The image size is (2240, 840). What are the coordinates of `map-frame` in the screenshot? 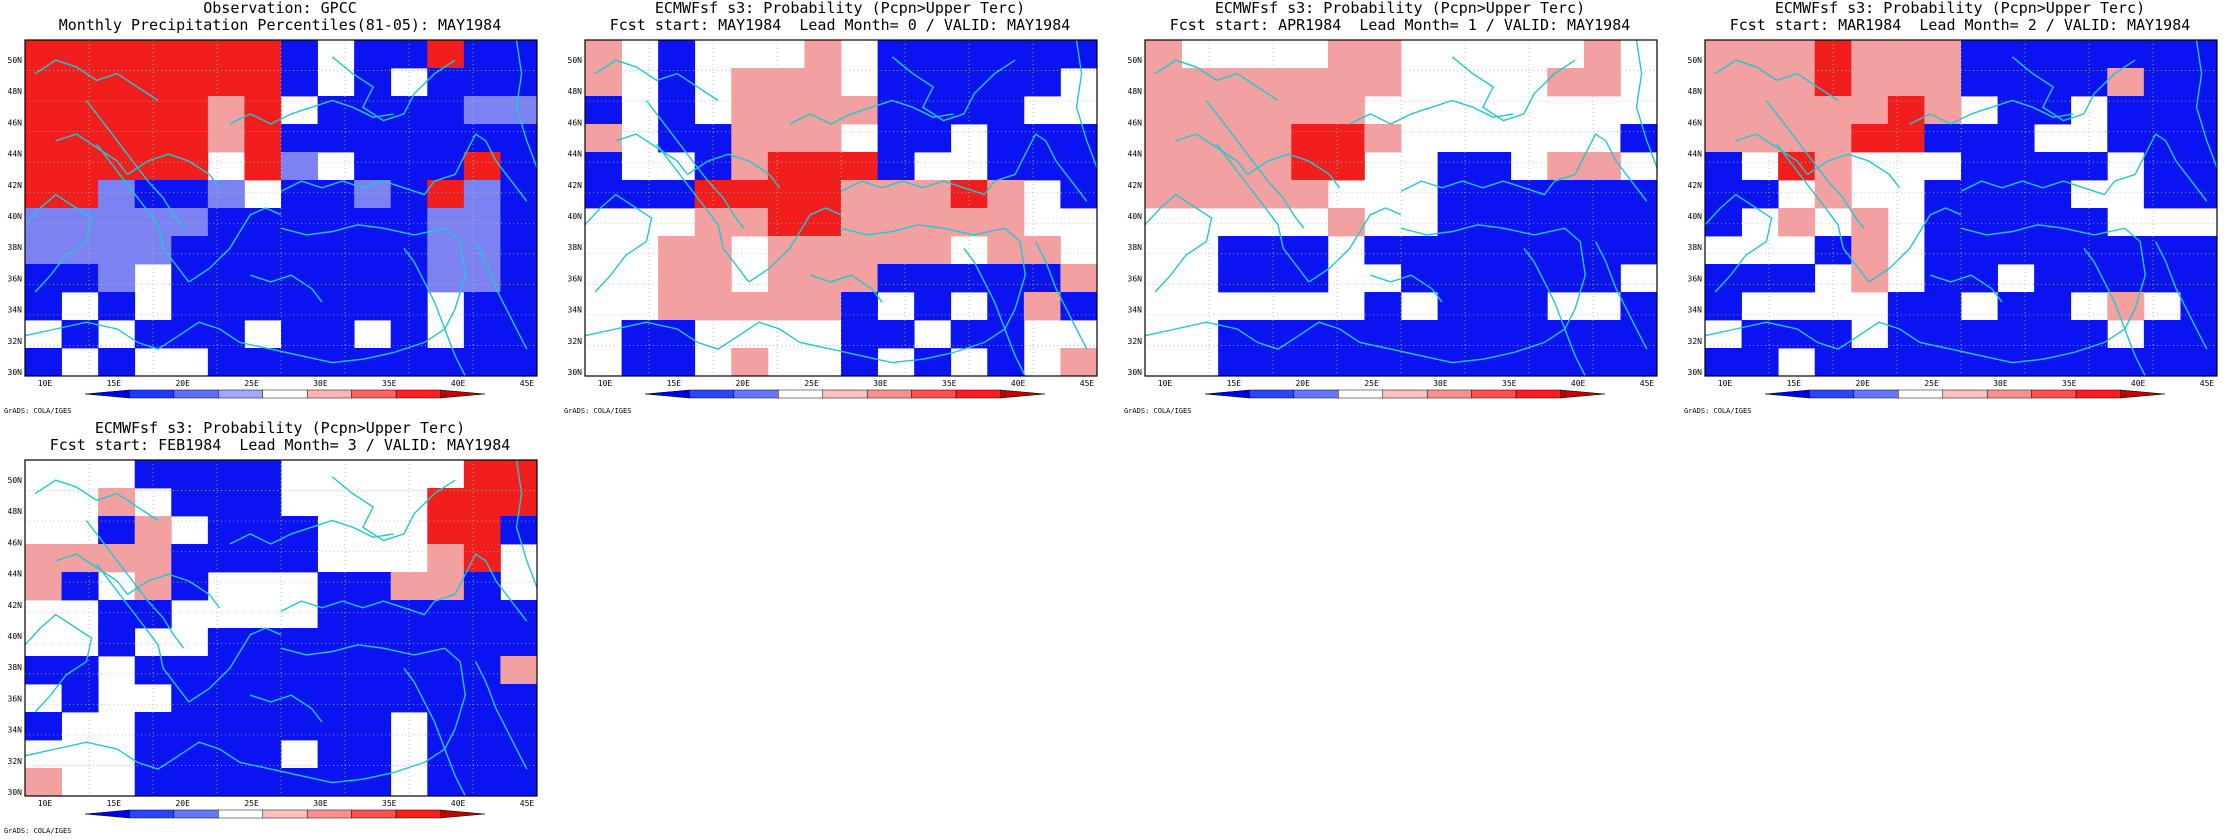 It's located at (841, 208).